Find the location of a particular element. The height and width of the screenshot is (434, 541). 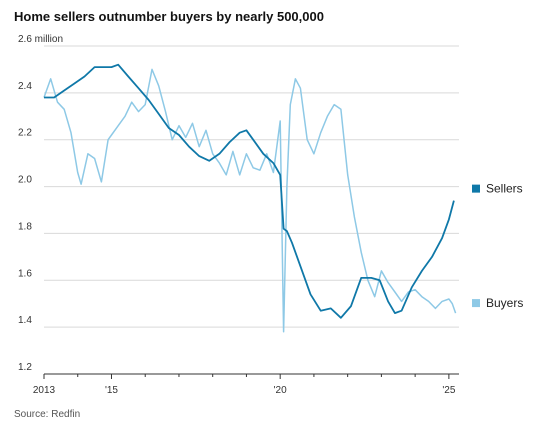

x-tick-label: '25 is located at coordinates (448, 390).